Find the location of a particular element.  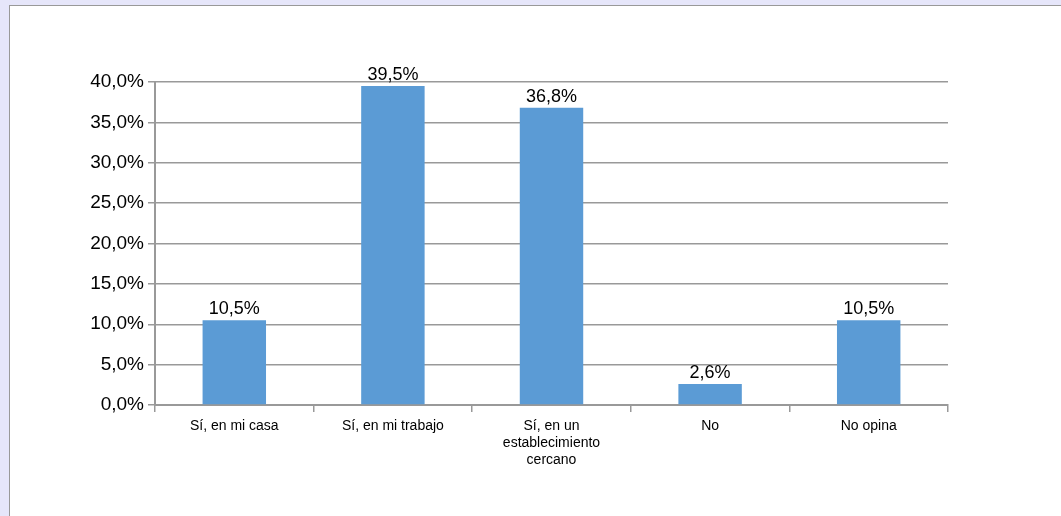

data-label: 39,5% is located at coordinates (393, 74).